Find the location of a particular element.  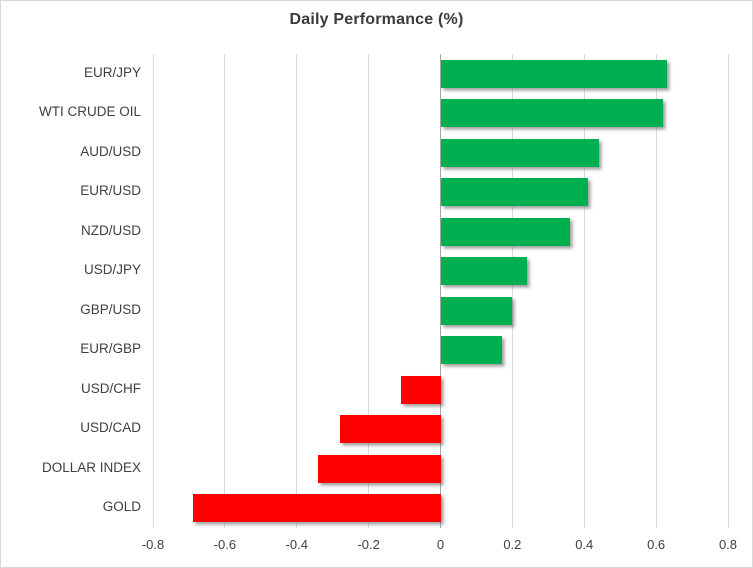

chart-title: Daily Performance (%) is located at coordinates (376, 19).